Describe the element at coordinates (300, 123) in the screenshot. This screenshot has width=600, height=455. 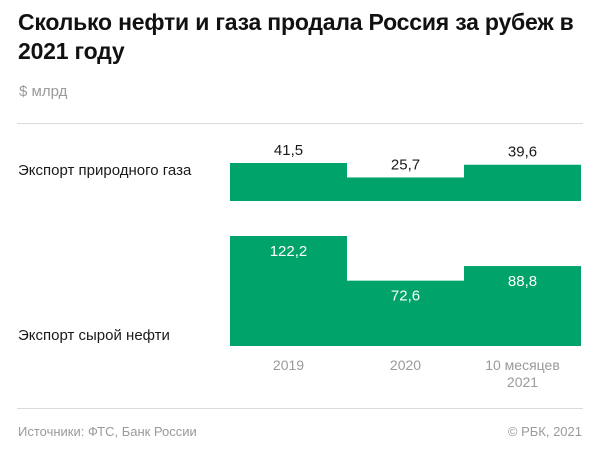
I see `top-divider` at that location.